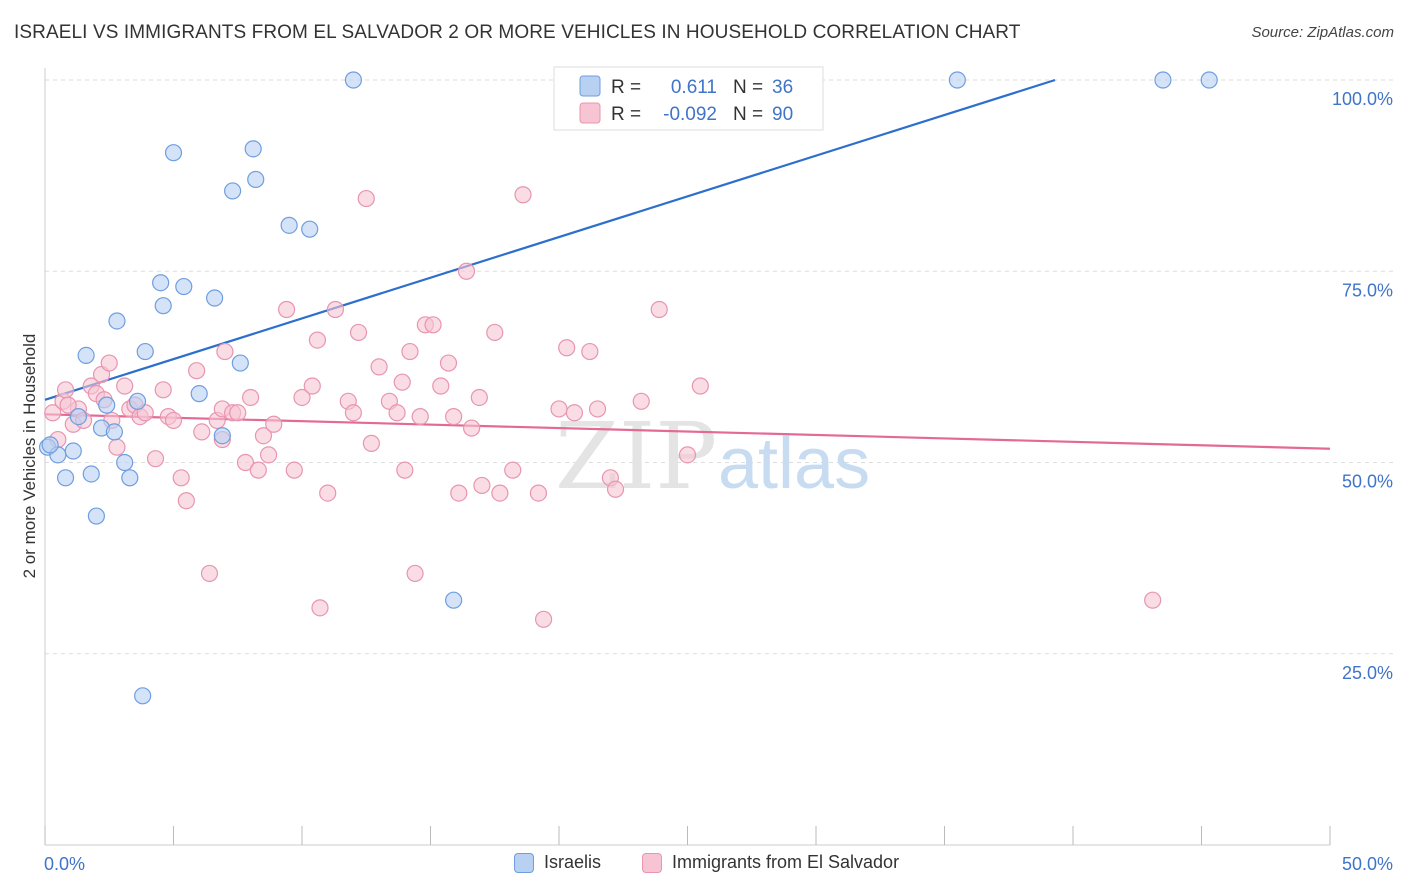  I want to click on series-legend: Israelis Immigrants from El Salvador, so click(703, 865).